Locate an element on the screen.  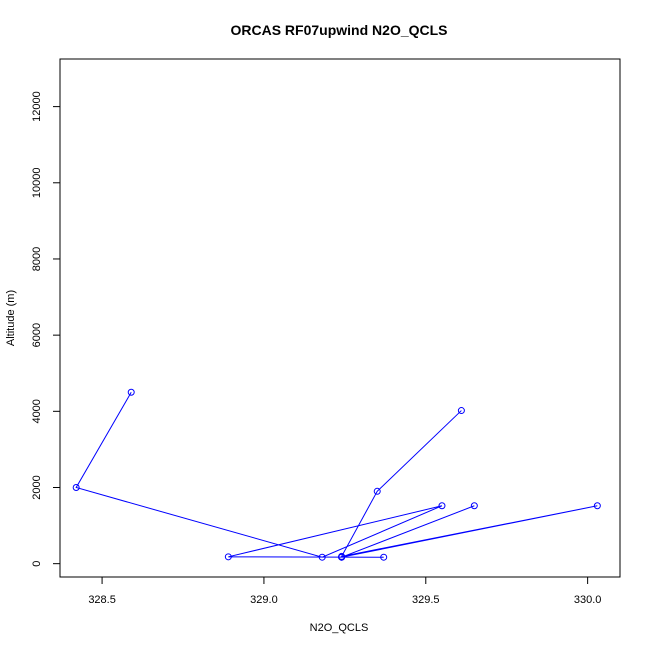
x-axis: 328.5 329.0 329.5 330.0 is located at coordinates (344, 591).